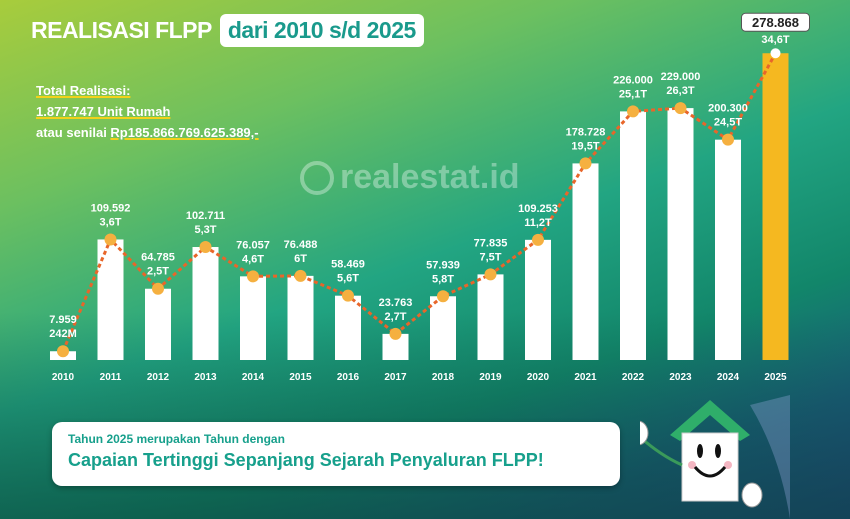 The width and height of the screenshot is (850, 519). I want to click on unit-label: 109.253, so click(538, 209).